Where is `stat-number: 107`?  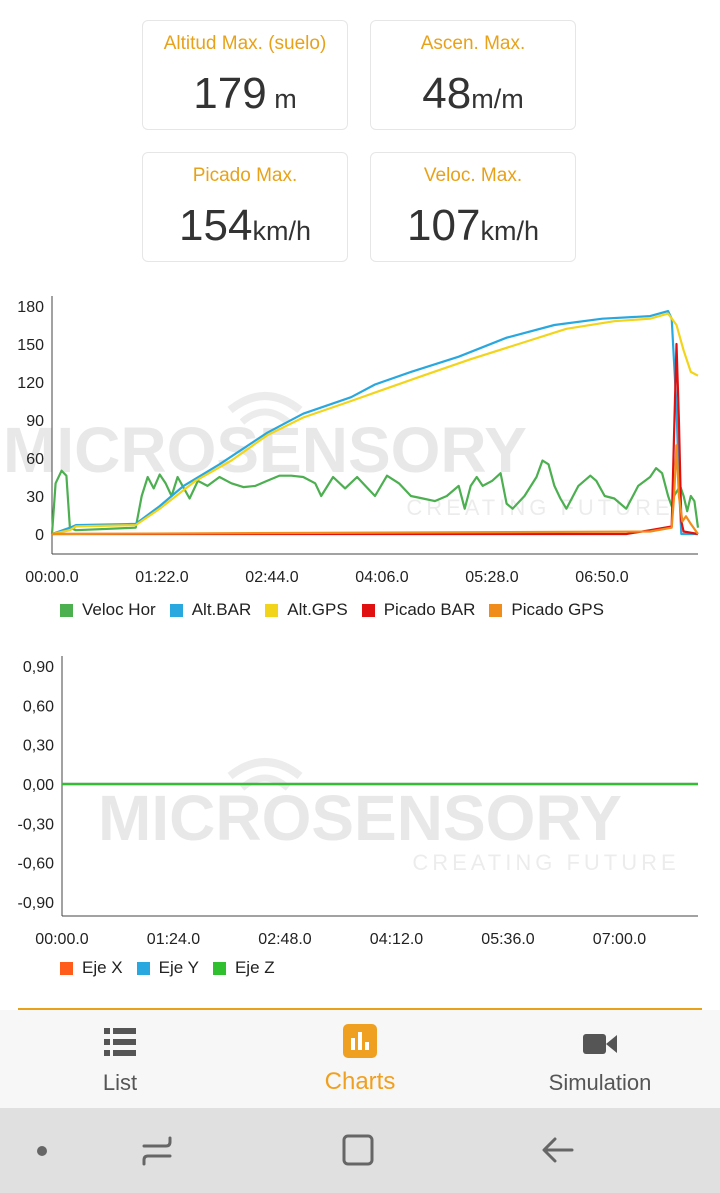 stat-number: 107 is located at coordinates (444, 225).